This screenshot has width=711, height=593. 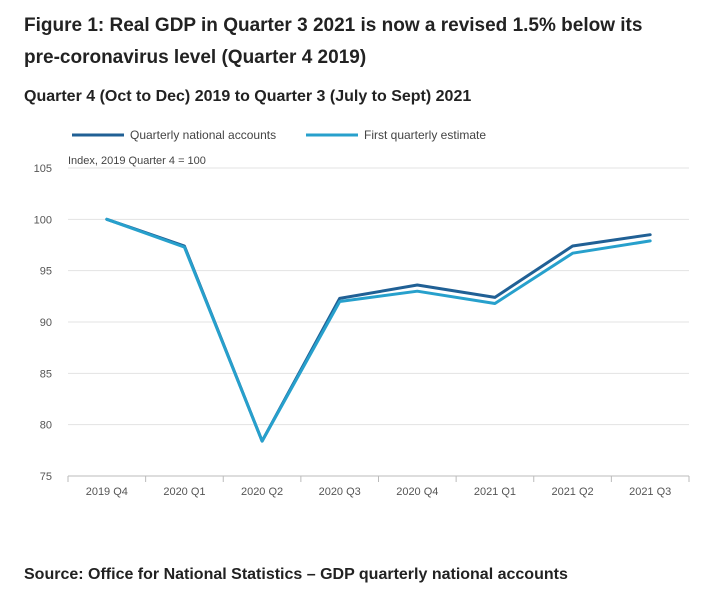 I want to click on x-tick-label: 2021 Q2, so click(x=572, y=492).